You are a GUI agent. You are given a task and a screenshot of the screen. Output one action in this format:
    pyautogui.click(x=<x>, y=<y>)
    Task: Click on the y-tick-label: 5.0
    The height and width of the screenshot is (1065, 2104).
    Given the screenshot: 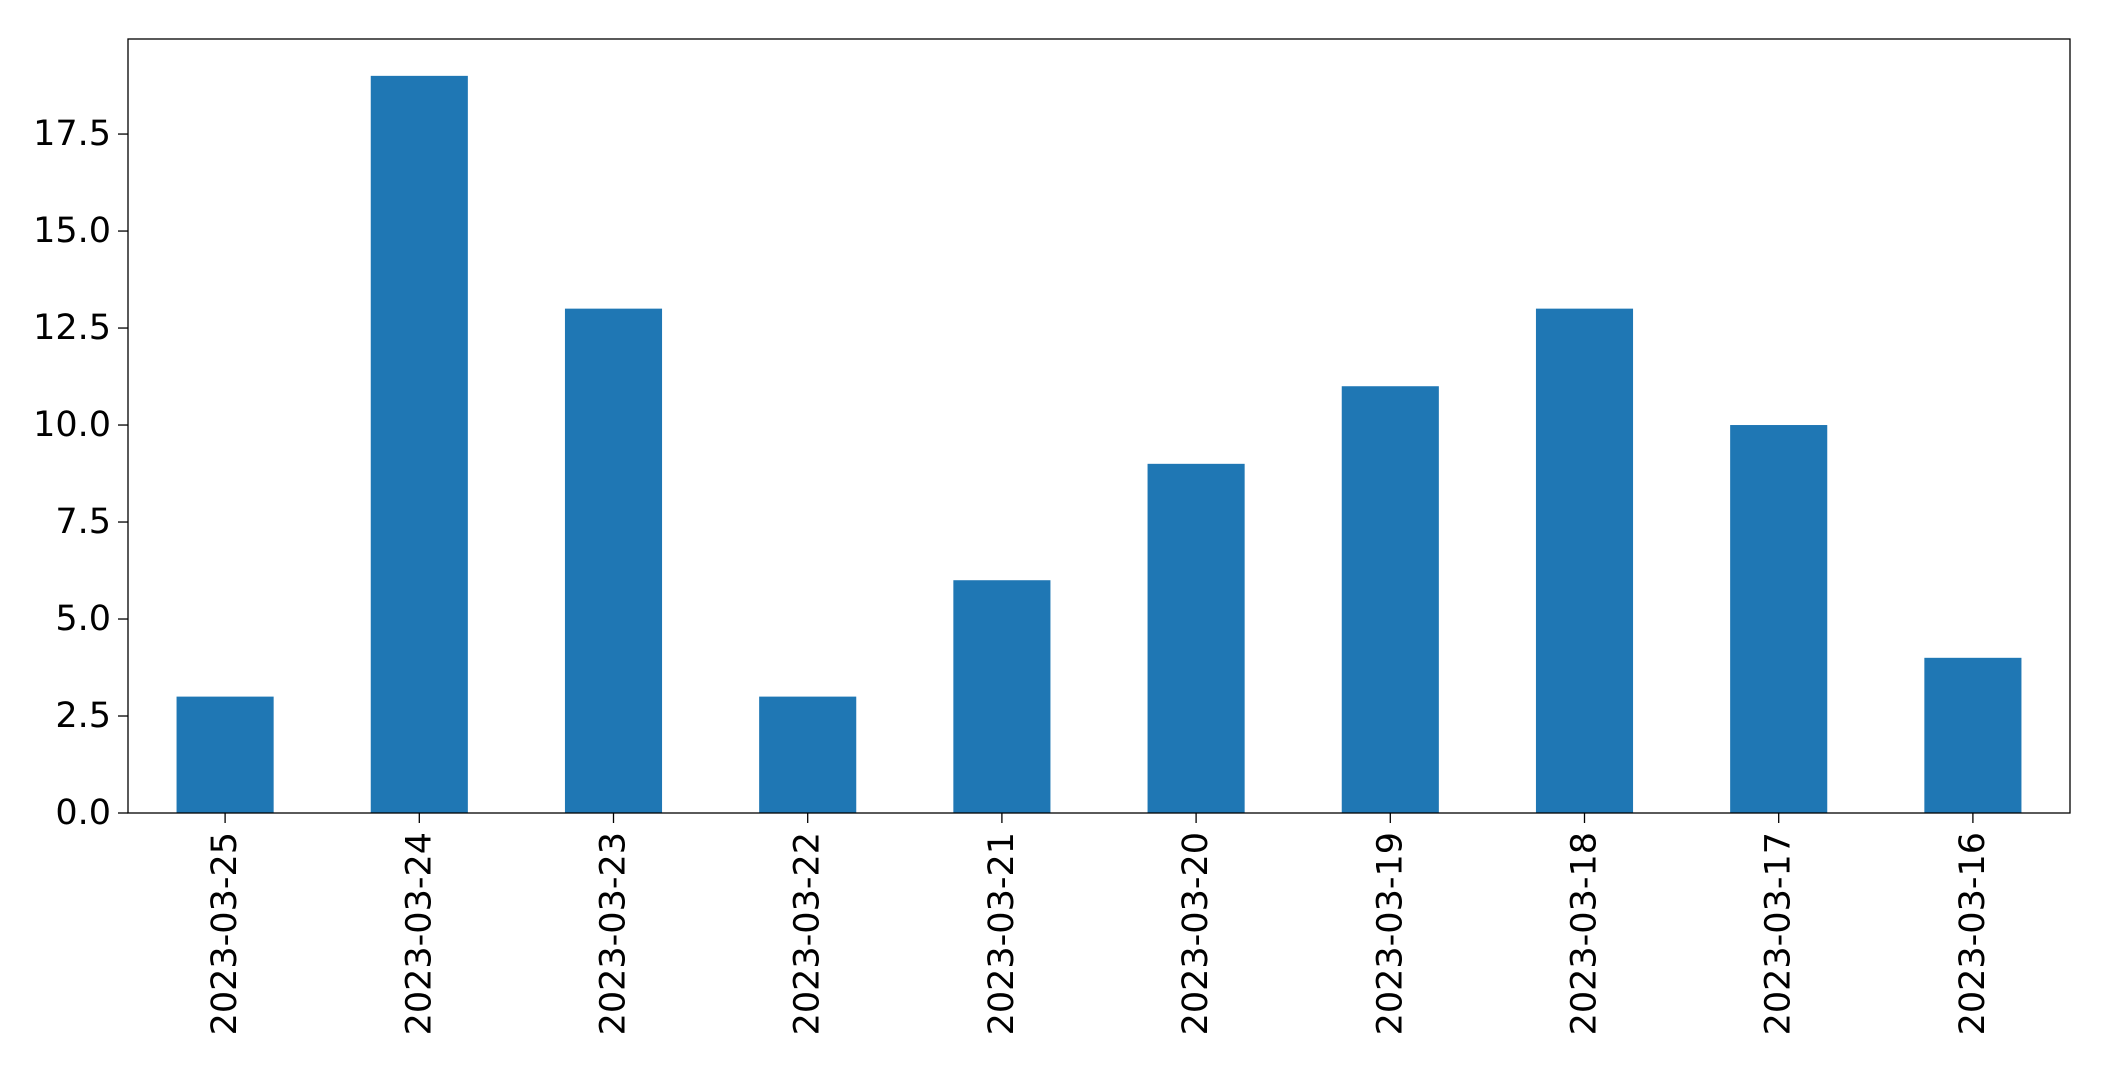 What is the action you would take?
    pyautogui.click(x=83, y=619)
    